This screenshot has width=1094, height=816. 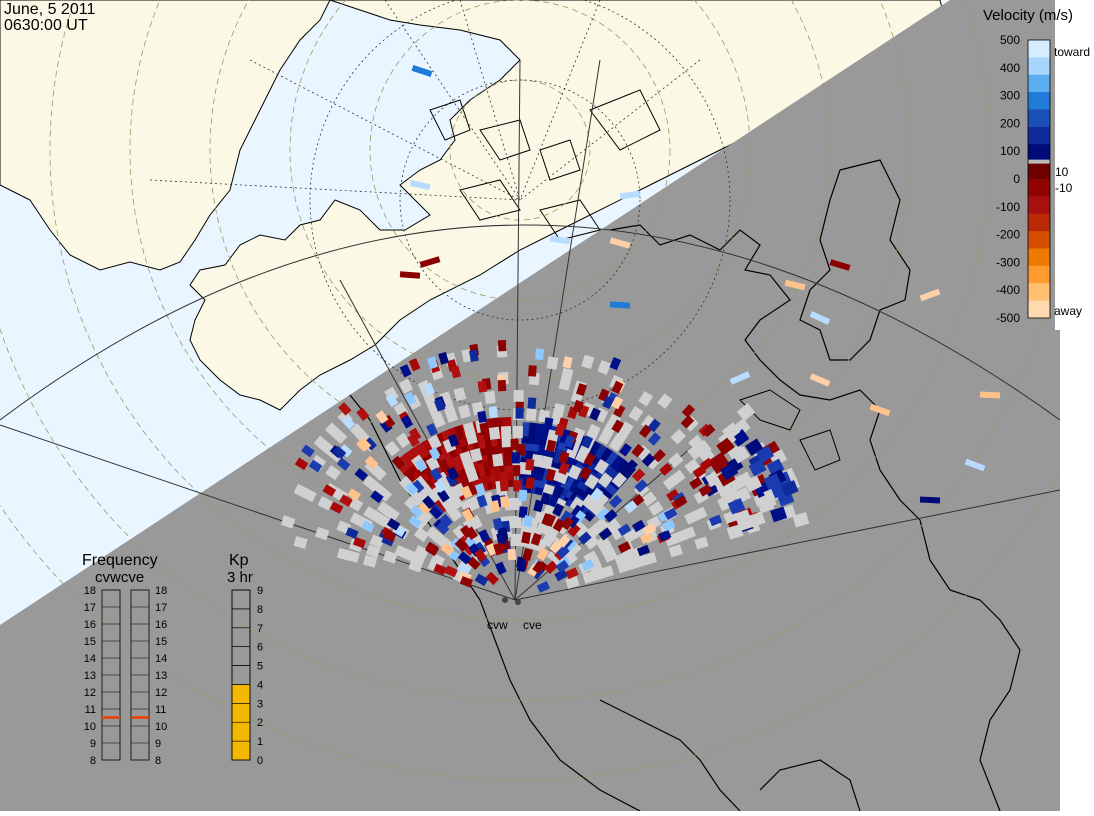 I want to click on day-land-siberia, so click(x=165, y=135).